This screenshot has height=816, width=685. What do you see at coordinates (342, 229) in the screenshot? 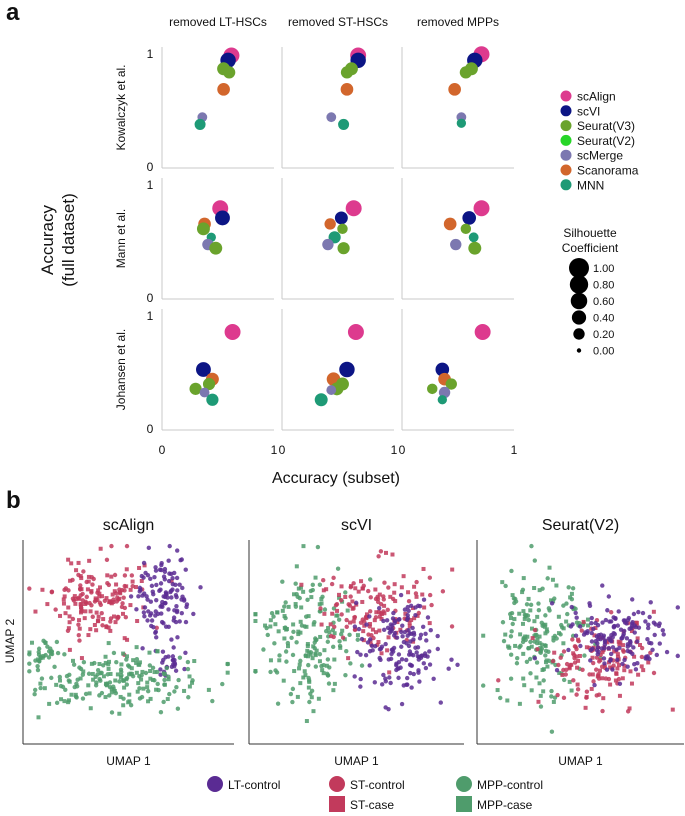
I see `point-seuratv3` at bounding box center [342, 229].